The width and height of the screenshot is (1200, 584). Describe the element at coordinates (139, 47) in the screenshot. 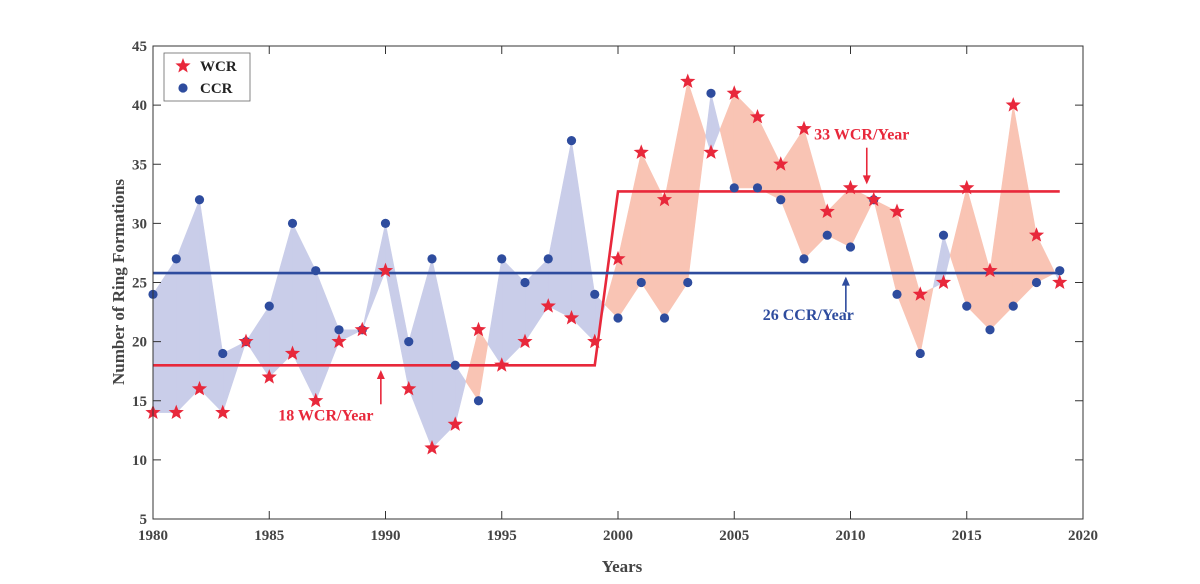

I see `y-tick-label: 45` at that location.